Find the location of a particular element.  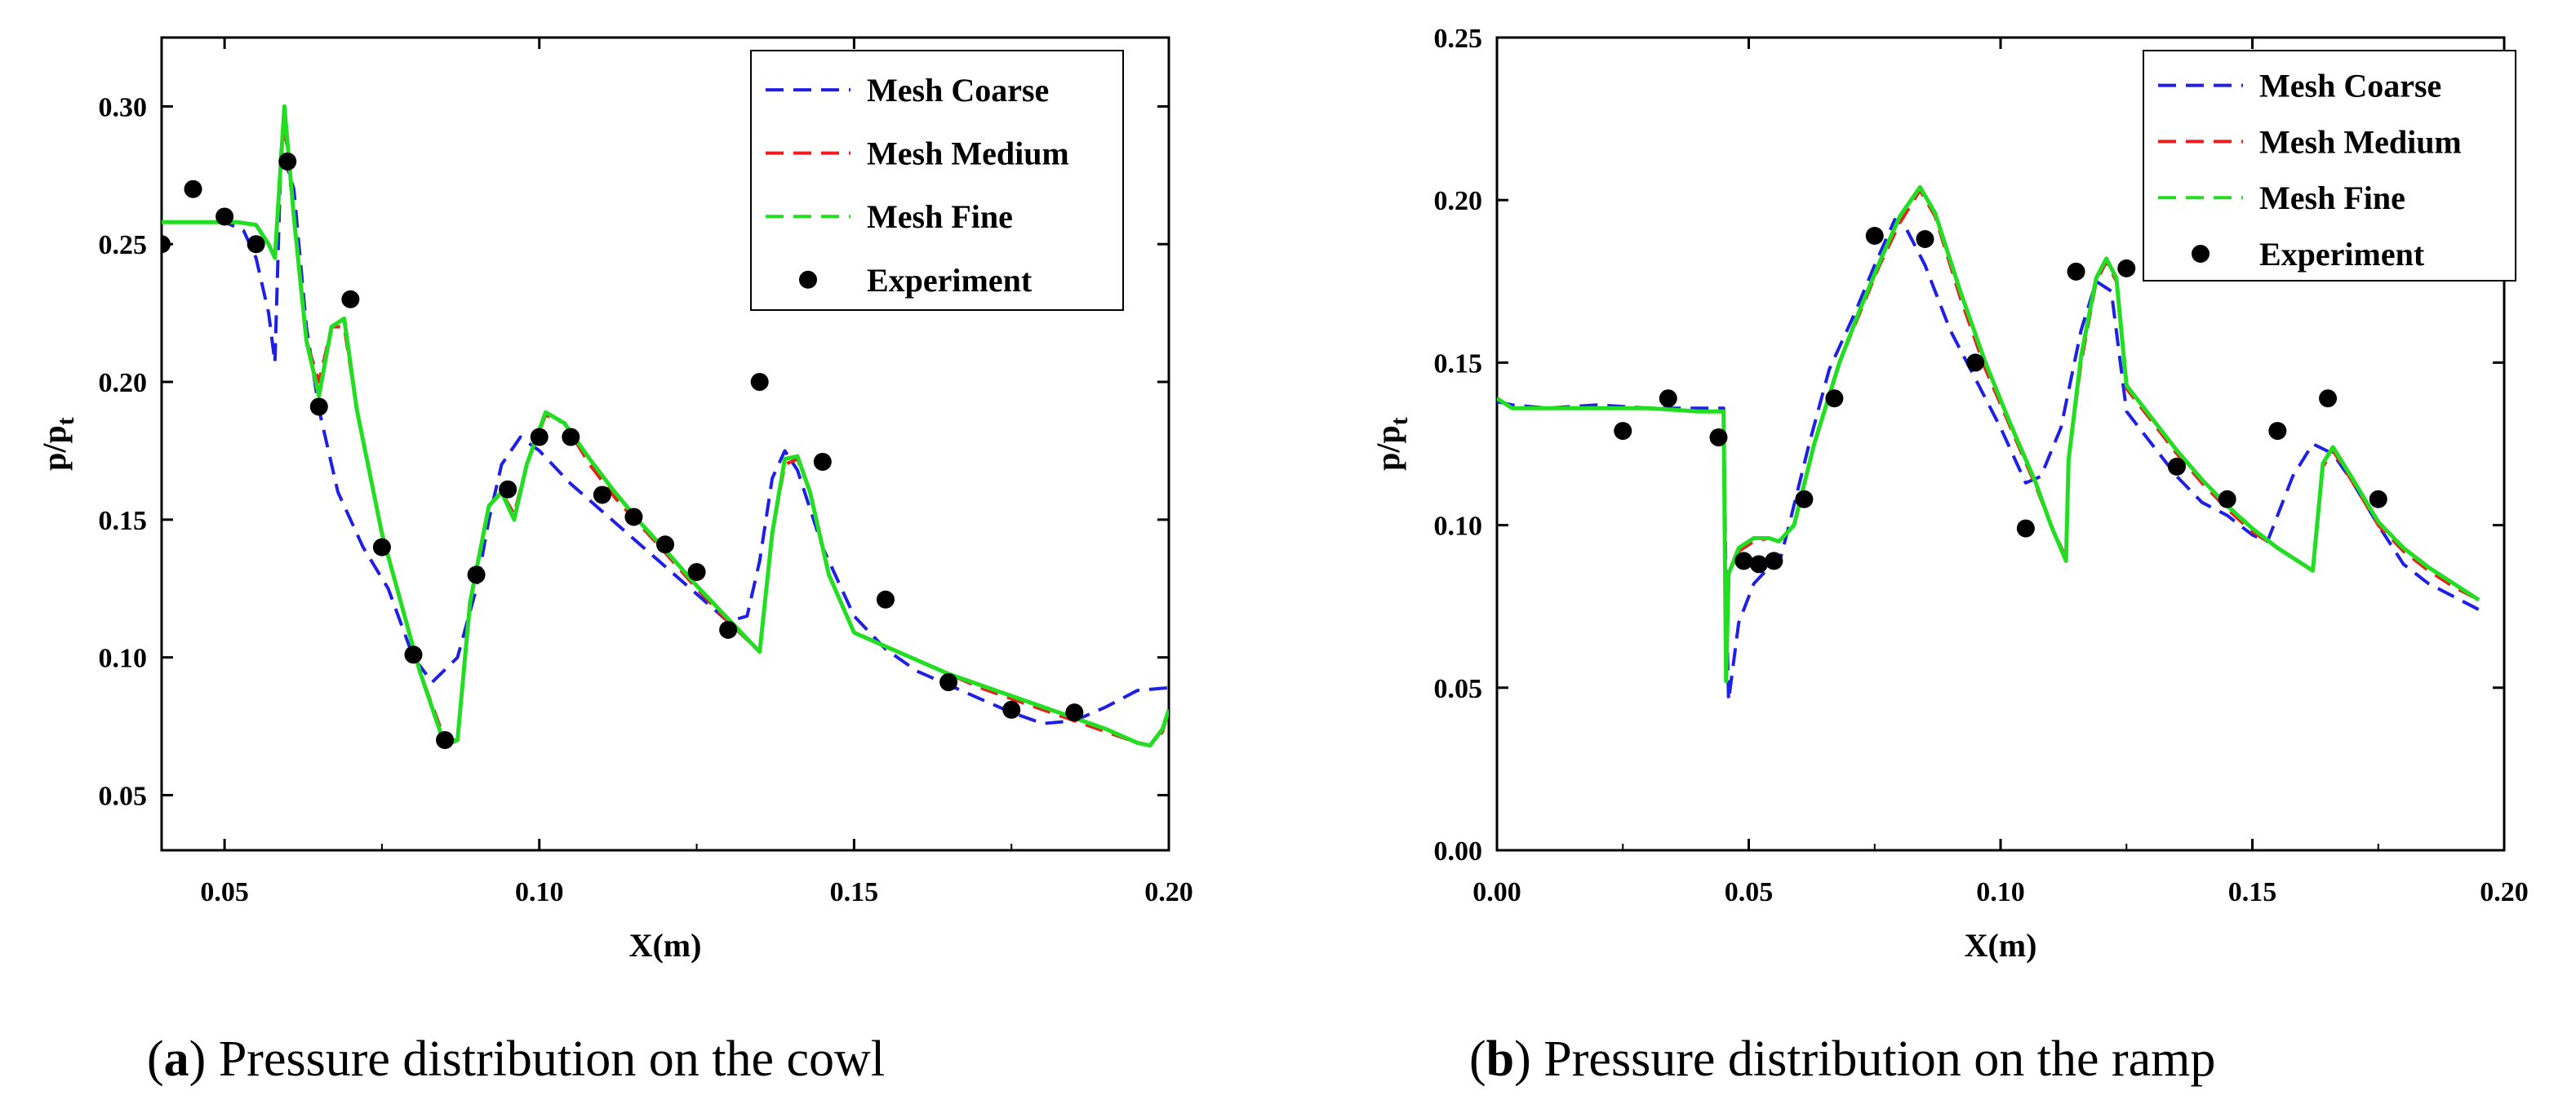

y-tick-label-a-5: 0.30 is located at coordinates (123, 107).